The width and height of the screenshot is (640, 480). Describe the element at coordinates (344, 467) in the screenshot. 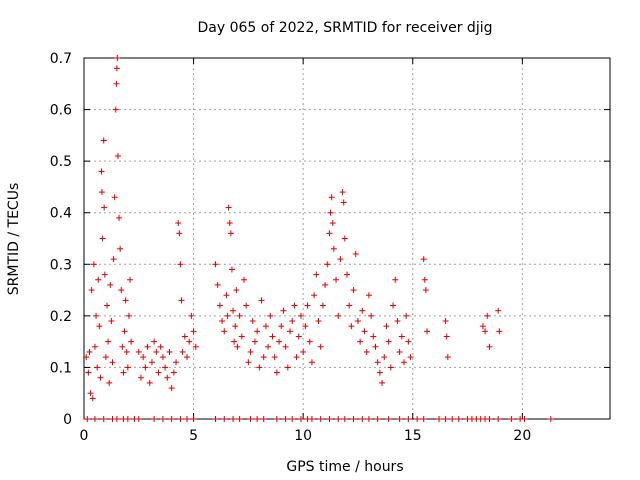

I see `x-axis-label: GPS time / hours` at that location.